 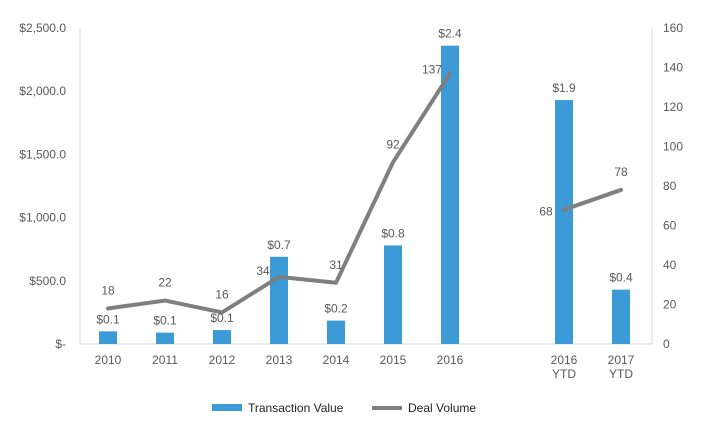 I want to click on bar-data-label: $1.9, so click(x=564, y=88).